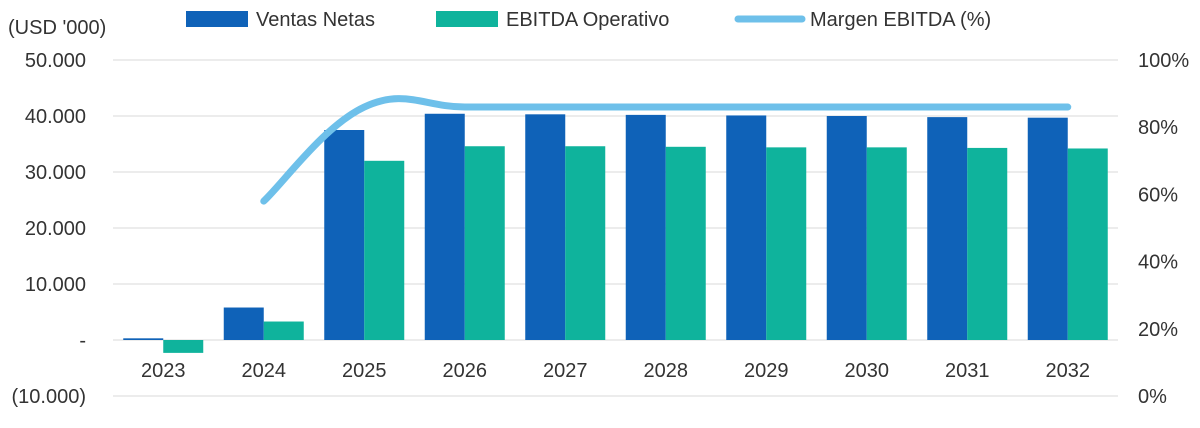 The height and width of the screenshot is (428, 1200). I want to click on left-tick-label: -, so click(82, 341).